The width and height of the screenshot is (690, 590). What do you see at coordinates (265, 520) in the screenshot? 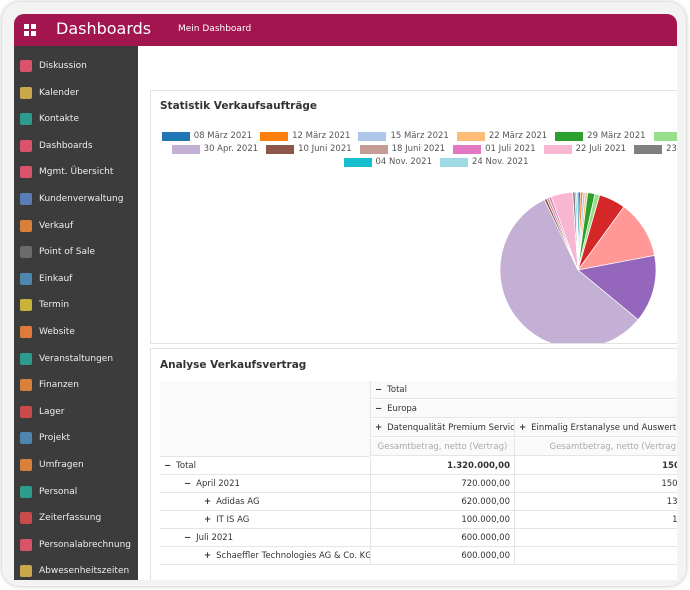
I see `row-header: IT IS AG` at bounding box center [265, 520].